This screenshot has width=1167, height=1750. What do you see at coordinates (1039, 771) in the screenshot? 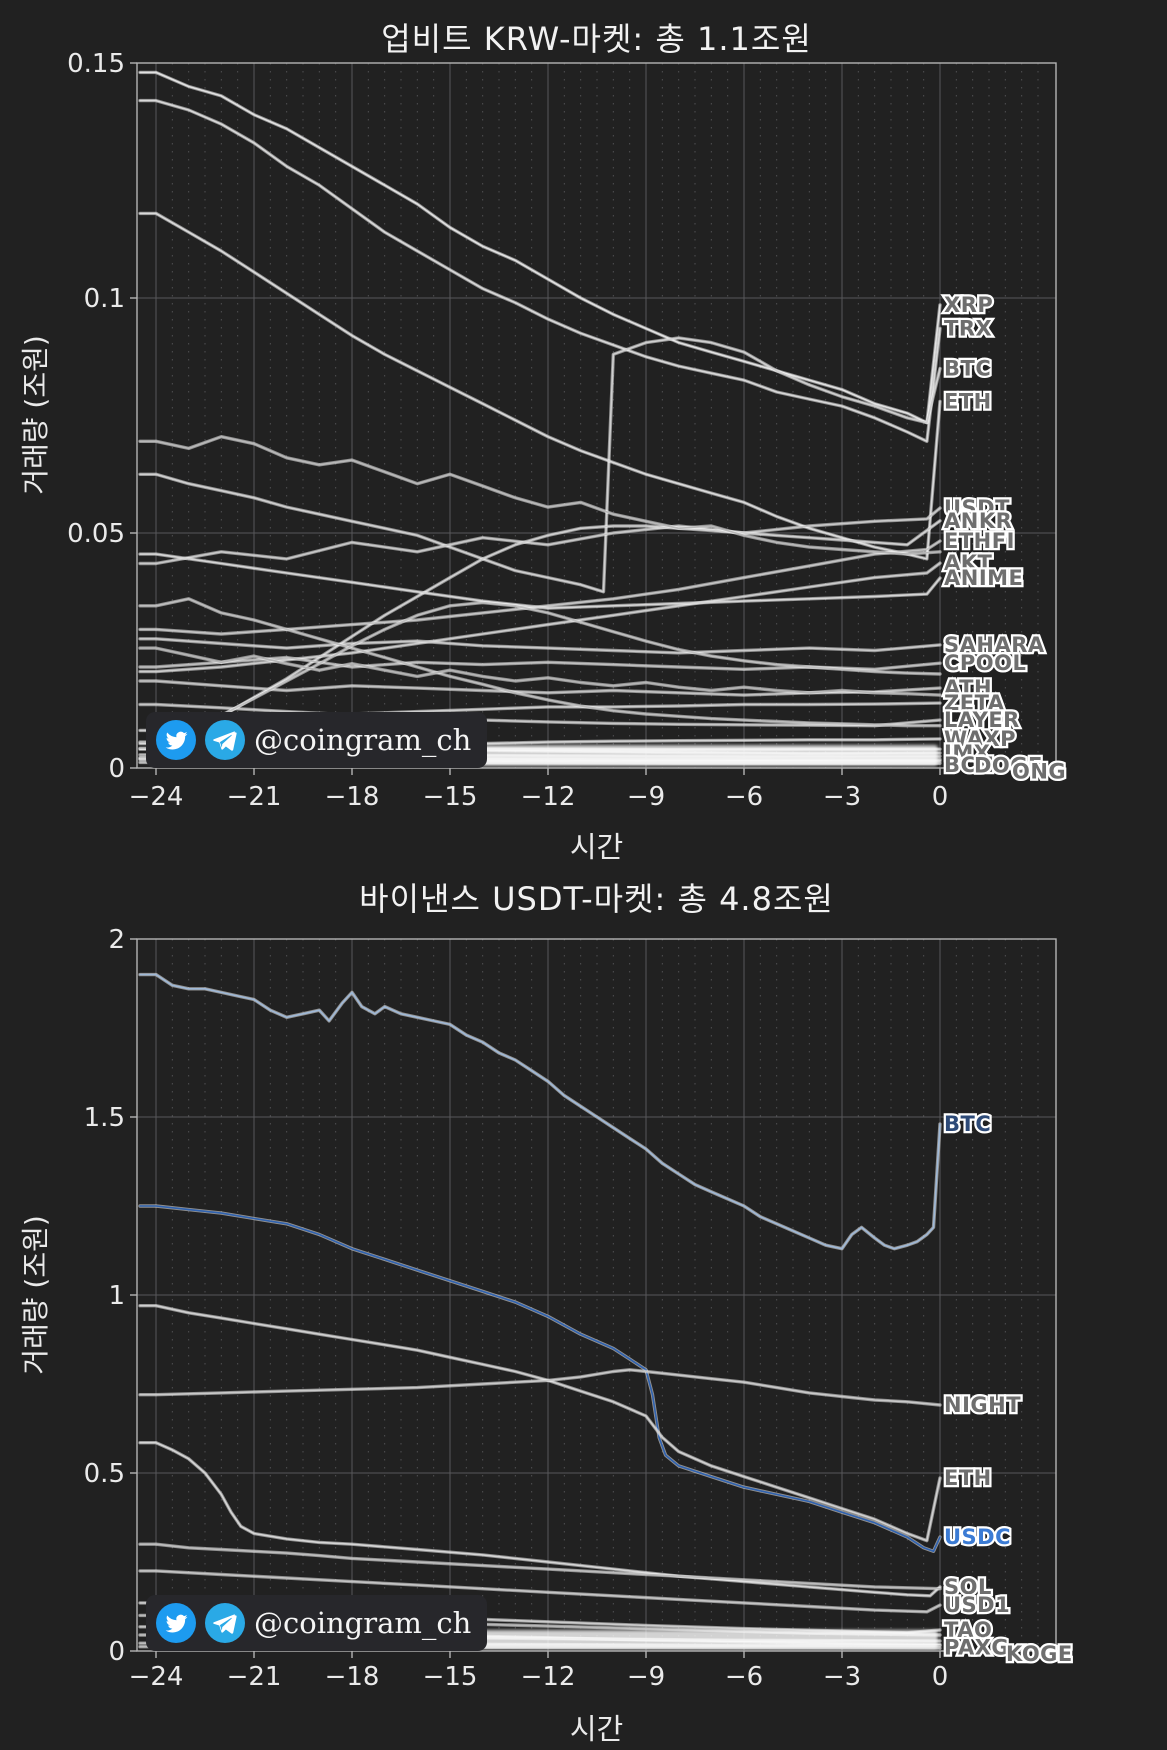
I see `coin-label-ONG: ONG` at bounding box center [1039, 771].